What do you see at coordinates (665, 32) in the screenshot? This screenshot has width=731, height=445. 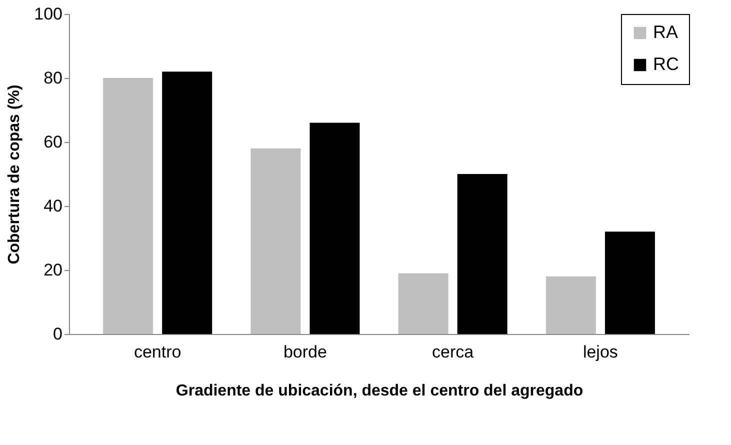 I see `legend-label: RA` at bounding box center [665, 32].